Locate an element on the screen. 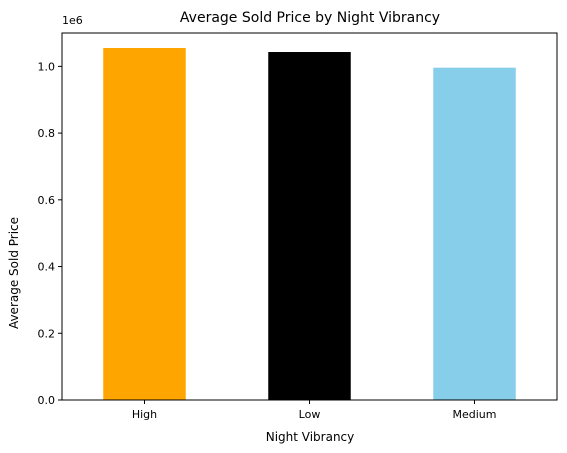  bar-medium is located at coordinates (474, 233).